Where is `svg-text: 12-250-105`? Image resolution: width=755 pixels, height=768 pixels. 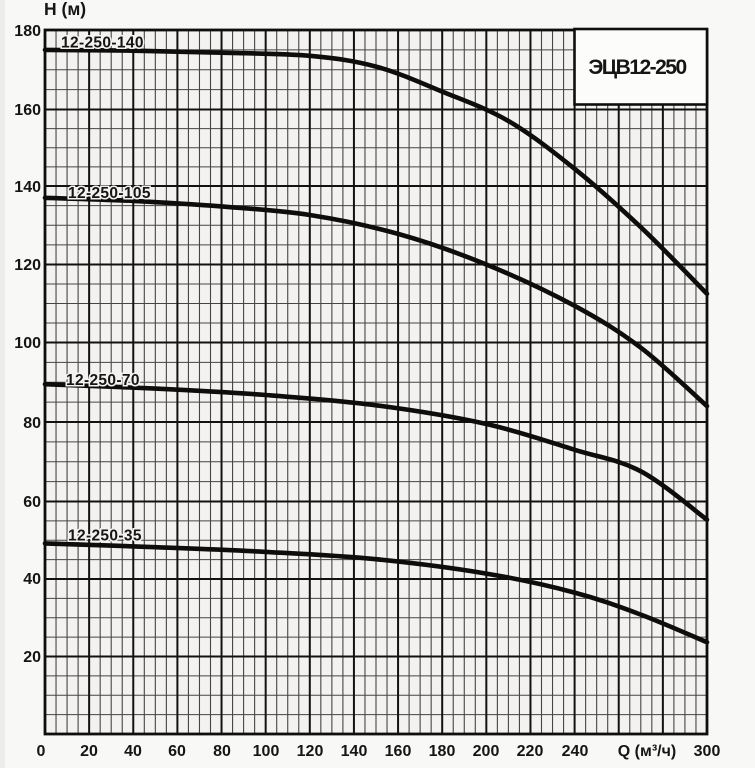 svg-text: 12-250-105 is located at coordinates (109, 193).